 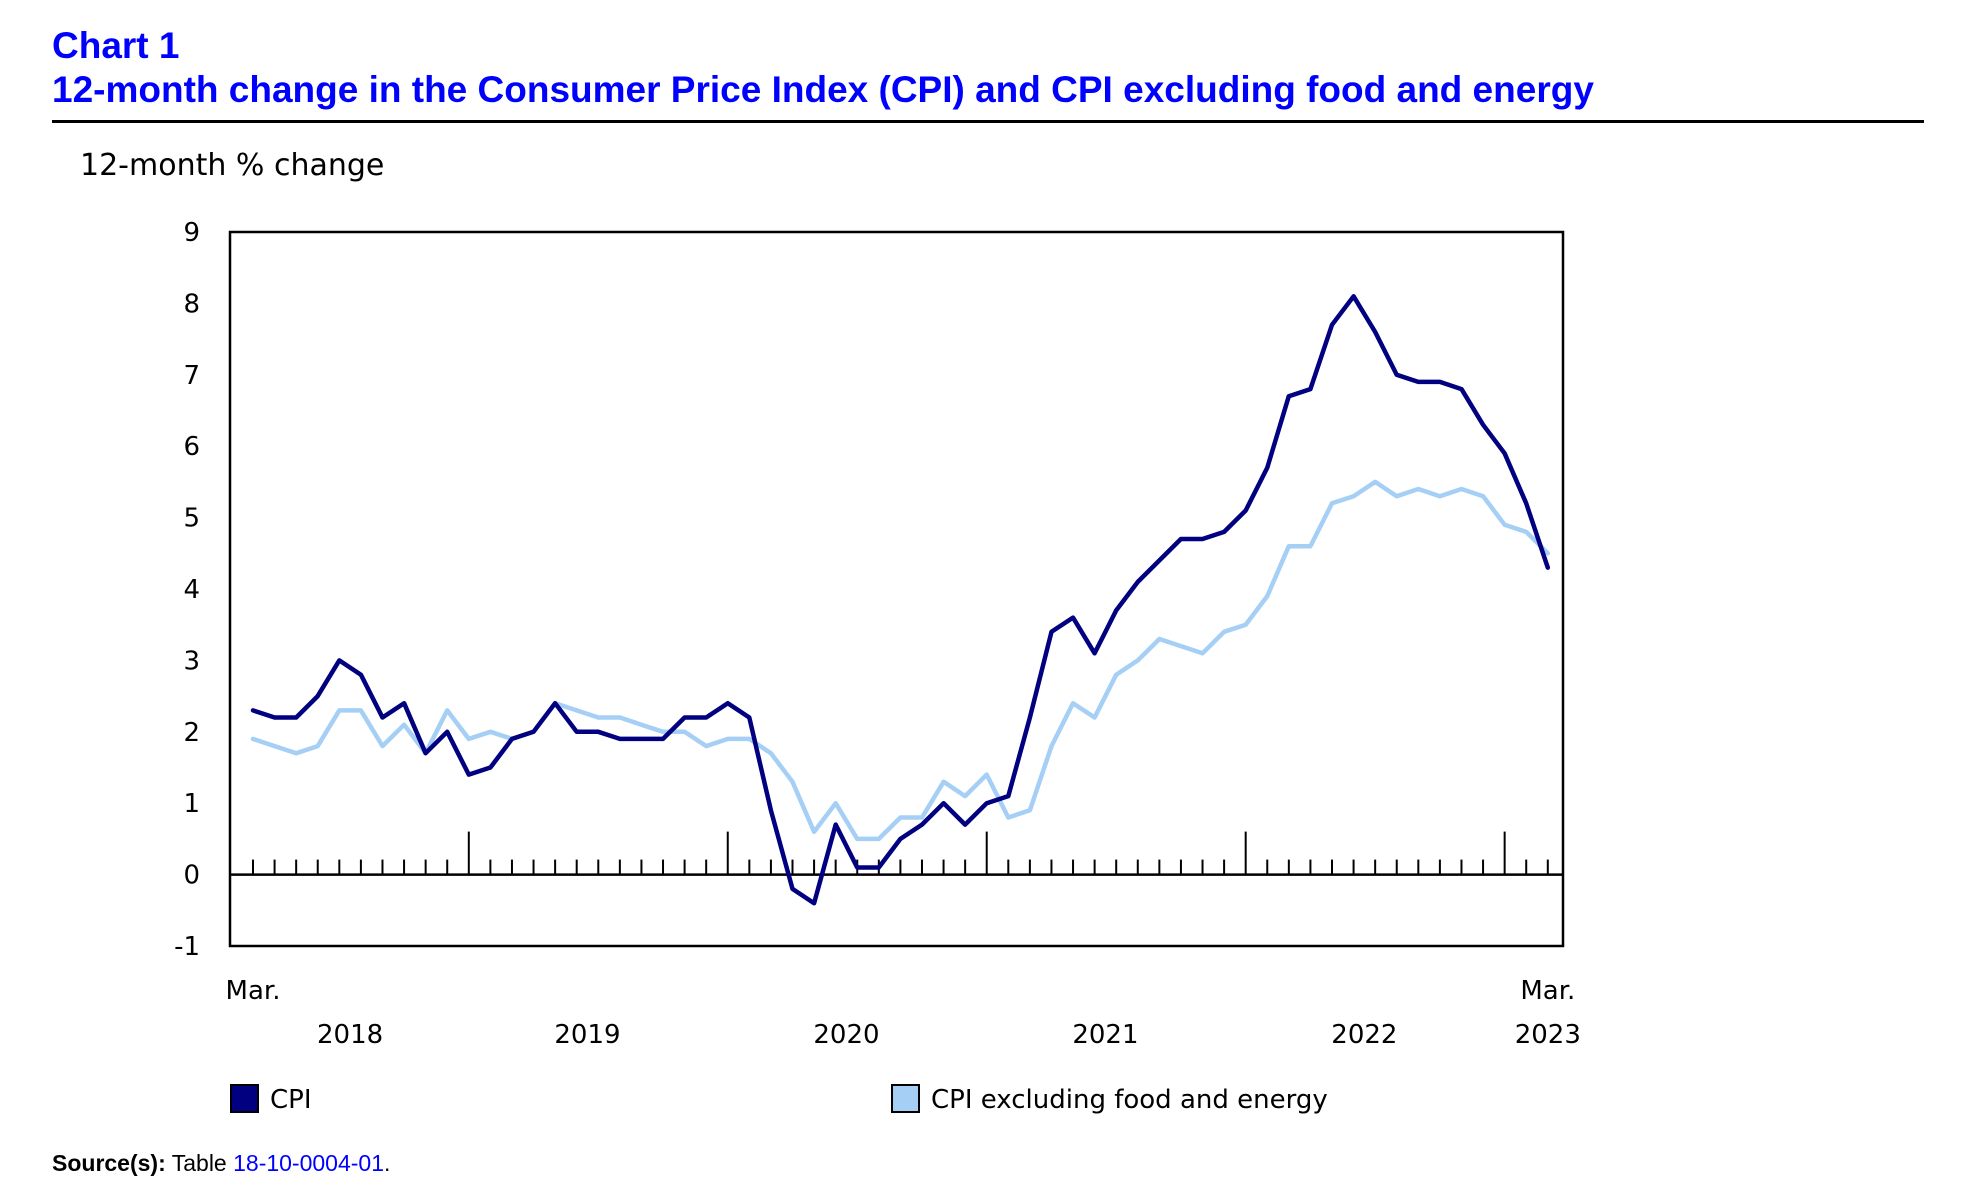 What do you see at coordinates (1364, 1035) in the screenshot?
I see `x-year-label: 2022` at bounding box center [1364, 1035].